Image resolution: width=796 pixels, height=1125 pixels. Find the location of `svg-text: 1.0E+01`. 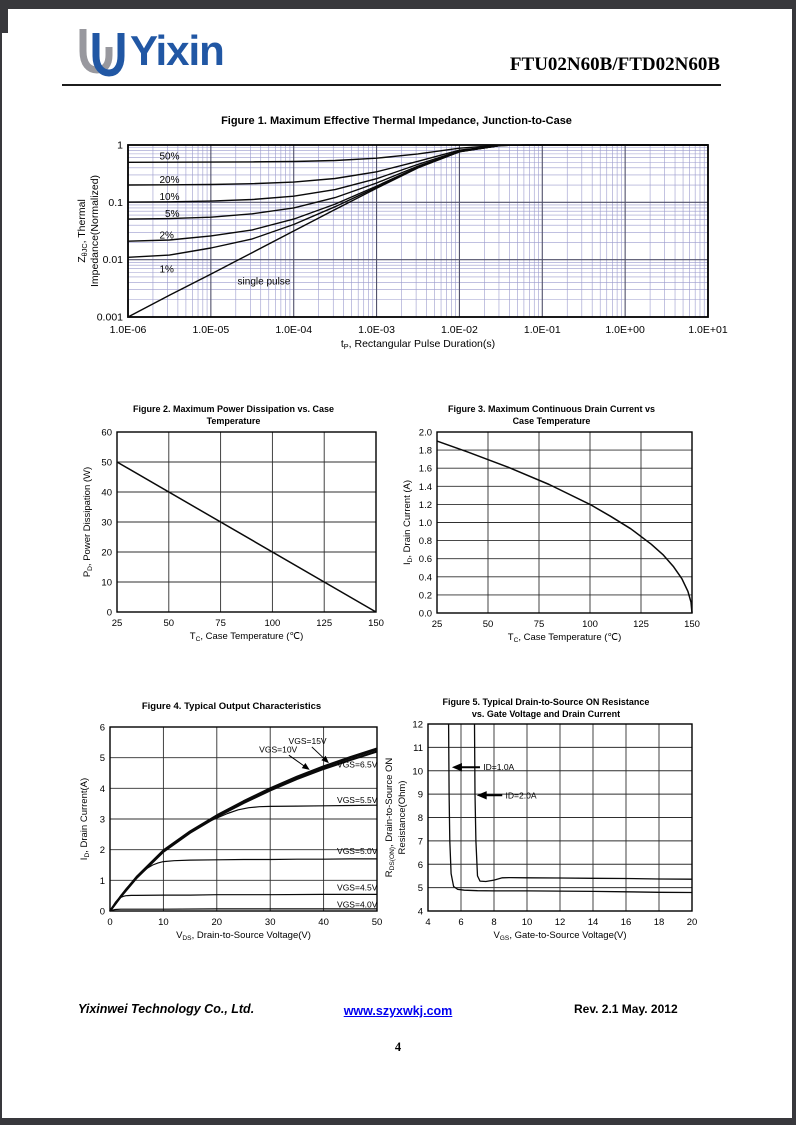

svg-text: 1.0E+01 is located at coordinates (708, 330).